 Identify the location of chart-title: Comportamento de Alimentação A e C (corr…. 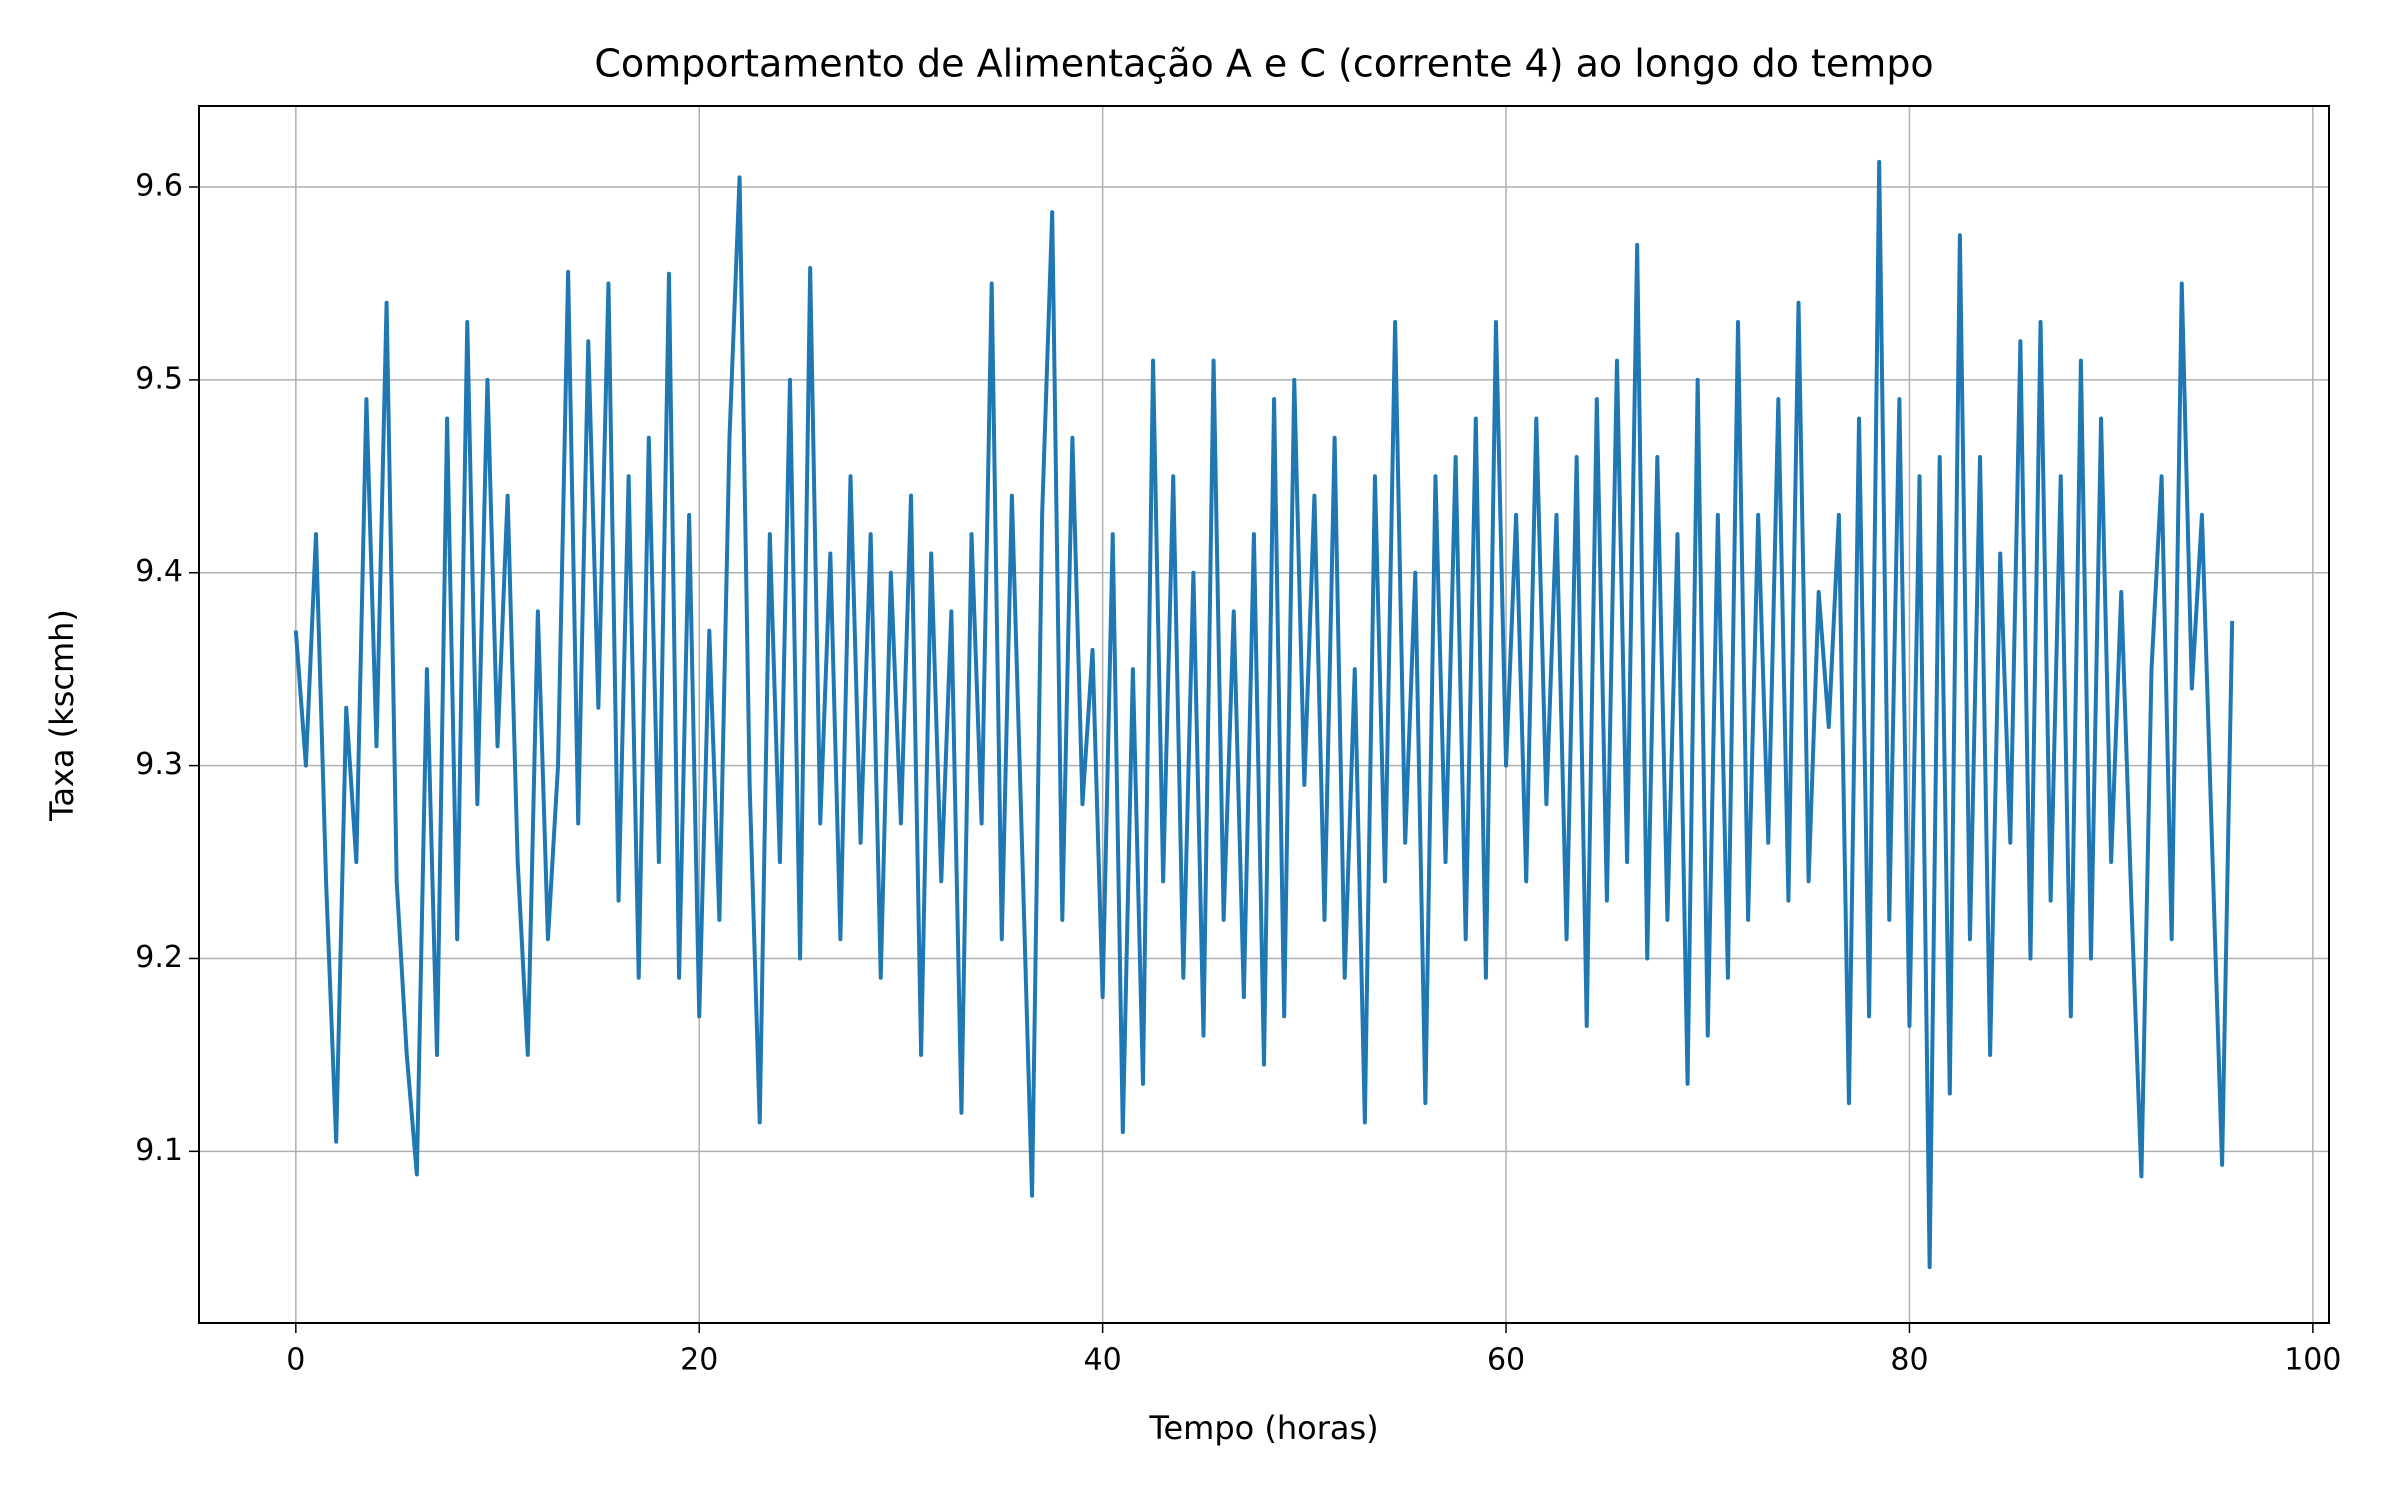
(1263, 64).